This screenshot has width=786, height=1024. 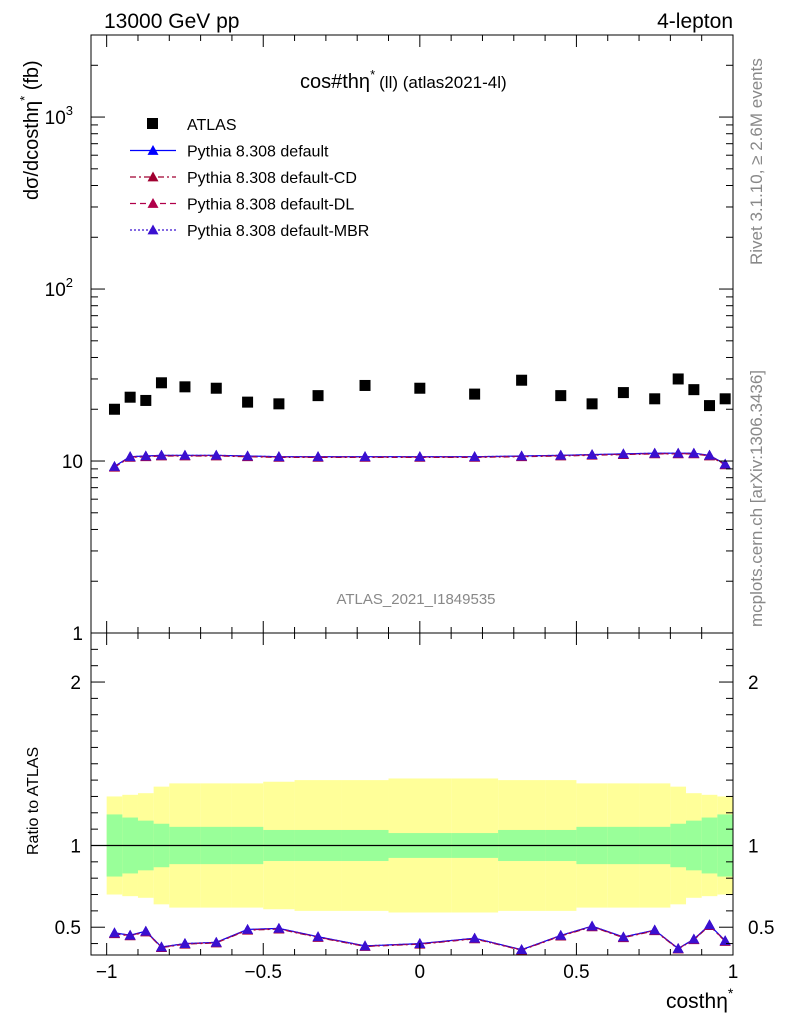 I want to click on y-tick-label: 10², so click(x=59, y=288).